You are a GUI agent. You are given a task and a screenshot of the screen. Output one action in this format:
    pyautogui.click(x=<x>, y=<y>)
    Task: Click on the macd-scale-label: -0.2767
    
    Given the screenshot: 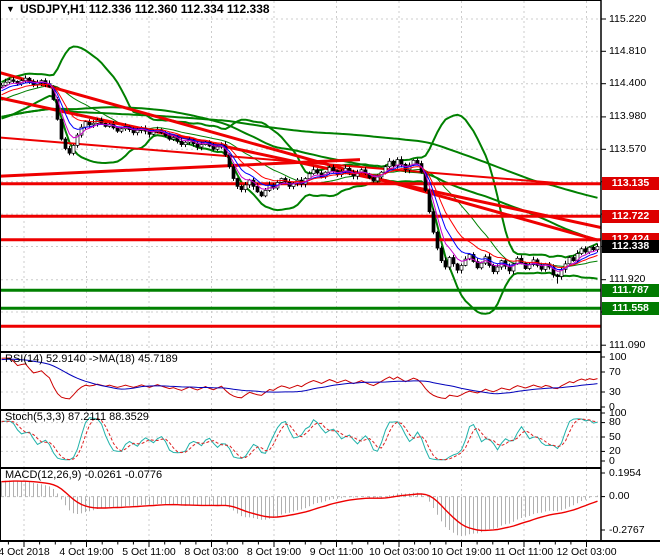 What is the action you would take?
    pyautogui.click(x=627, y=529)
    